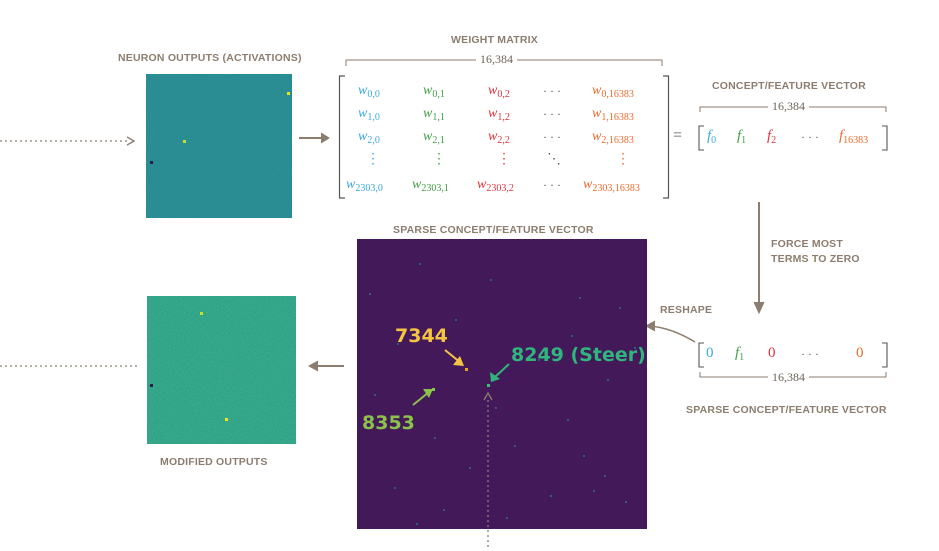 The height and width of the screenshot is (551, 939). I want to click on concept-vector-label: CONCEPT/FEATURE VECTOR, so click(789, 86).